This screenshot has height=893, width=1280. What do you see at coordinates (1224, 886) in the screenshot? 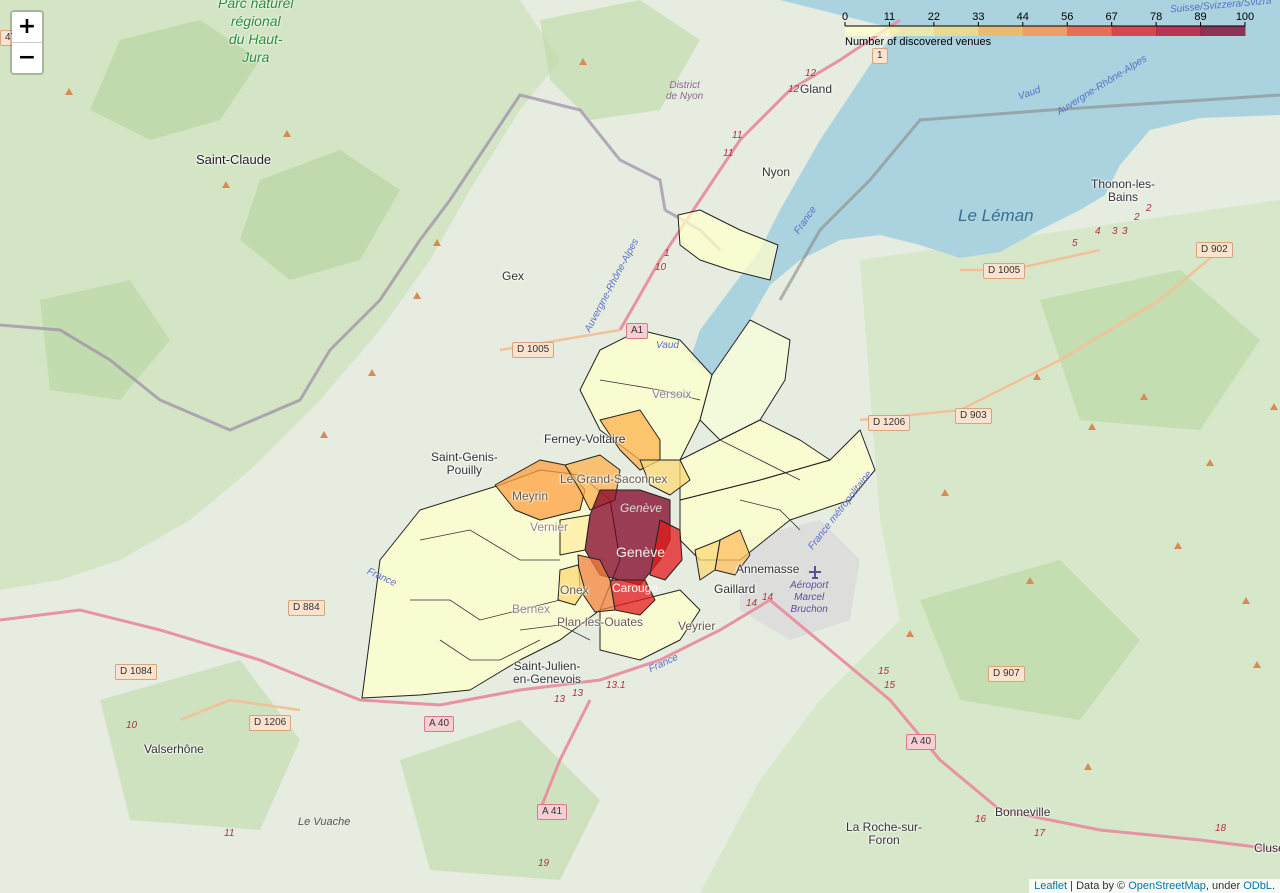
I see `attribution-text: , under` at bounding box center [1224, 886].